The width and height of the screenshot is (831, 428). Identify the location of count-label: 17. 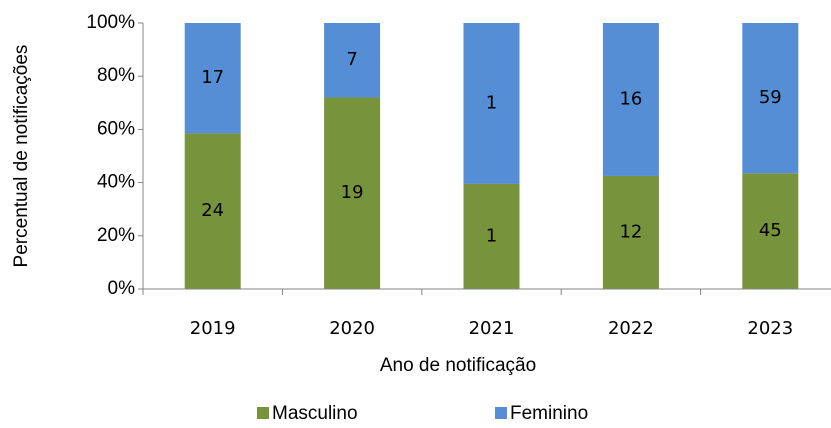
(212, 77).